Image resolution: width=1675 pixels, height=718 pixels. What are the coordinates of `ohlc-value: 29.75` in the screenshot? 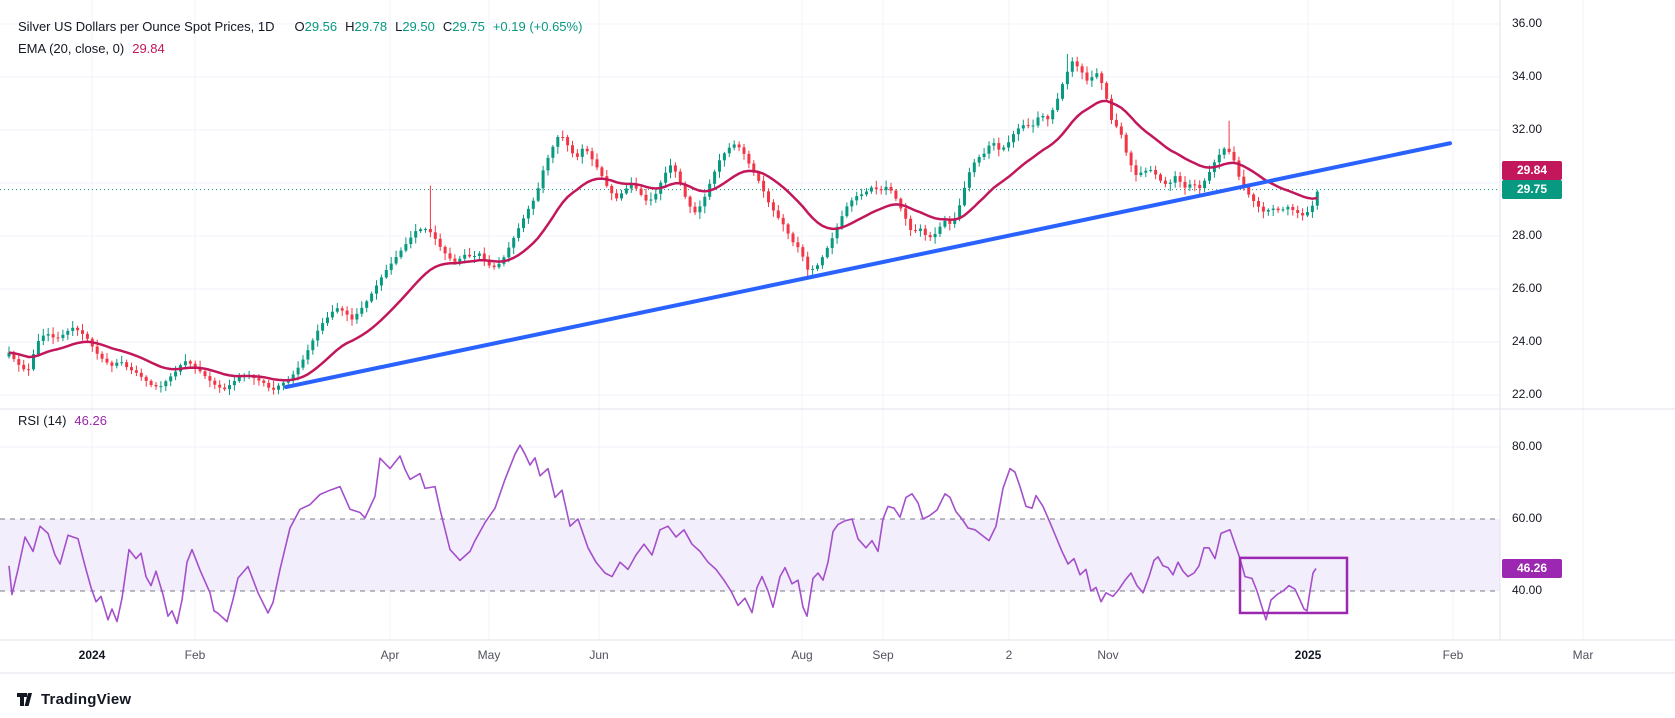 It's located at (468, 26).